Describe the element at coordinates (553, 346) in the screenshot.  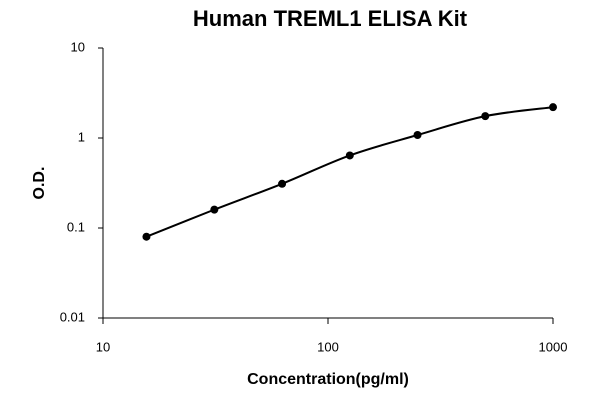
I see `x-tick-label: 1000` at that location.